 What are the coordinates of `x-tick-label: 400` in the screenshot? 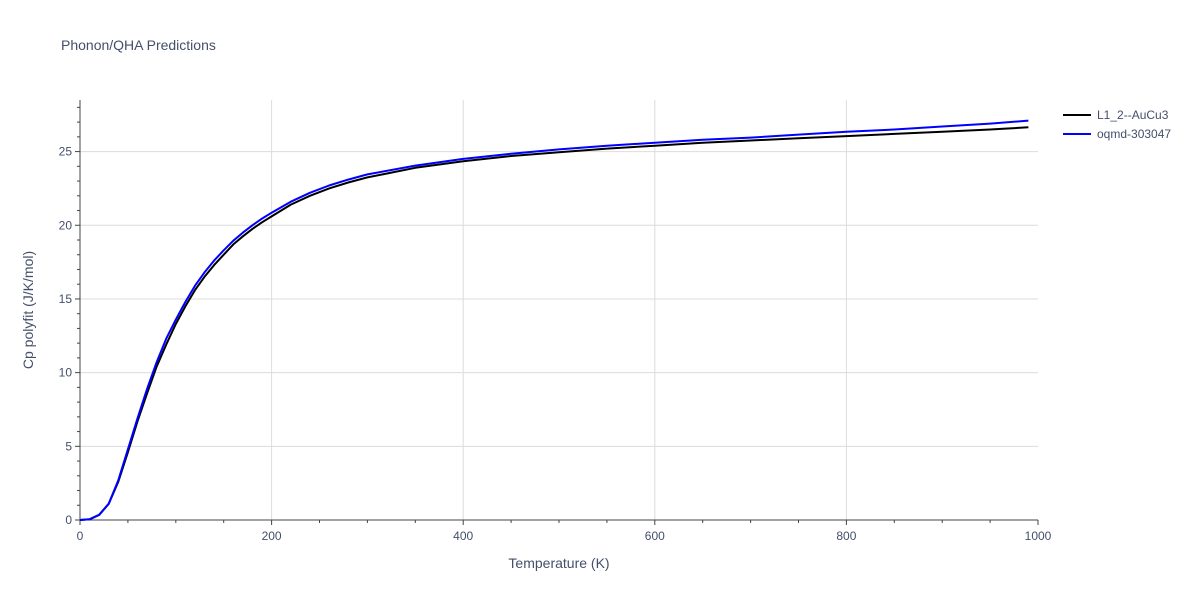 It's located at (463, 536).